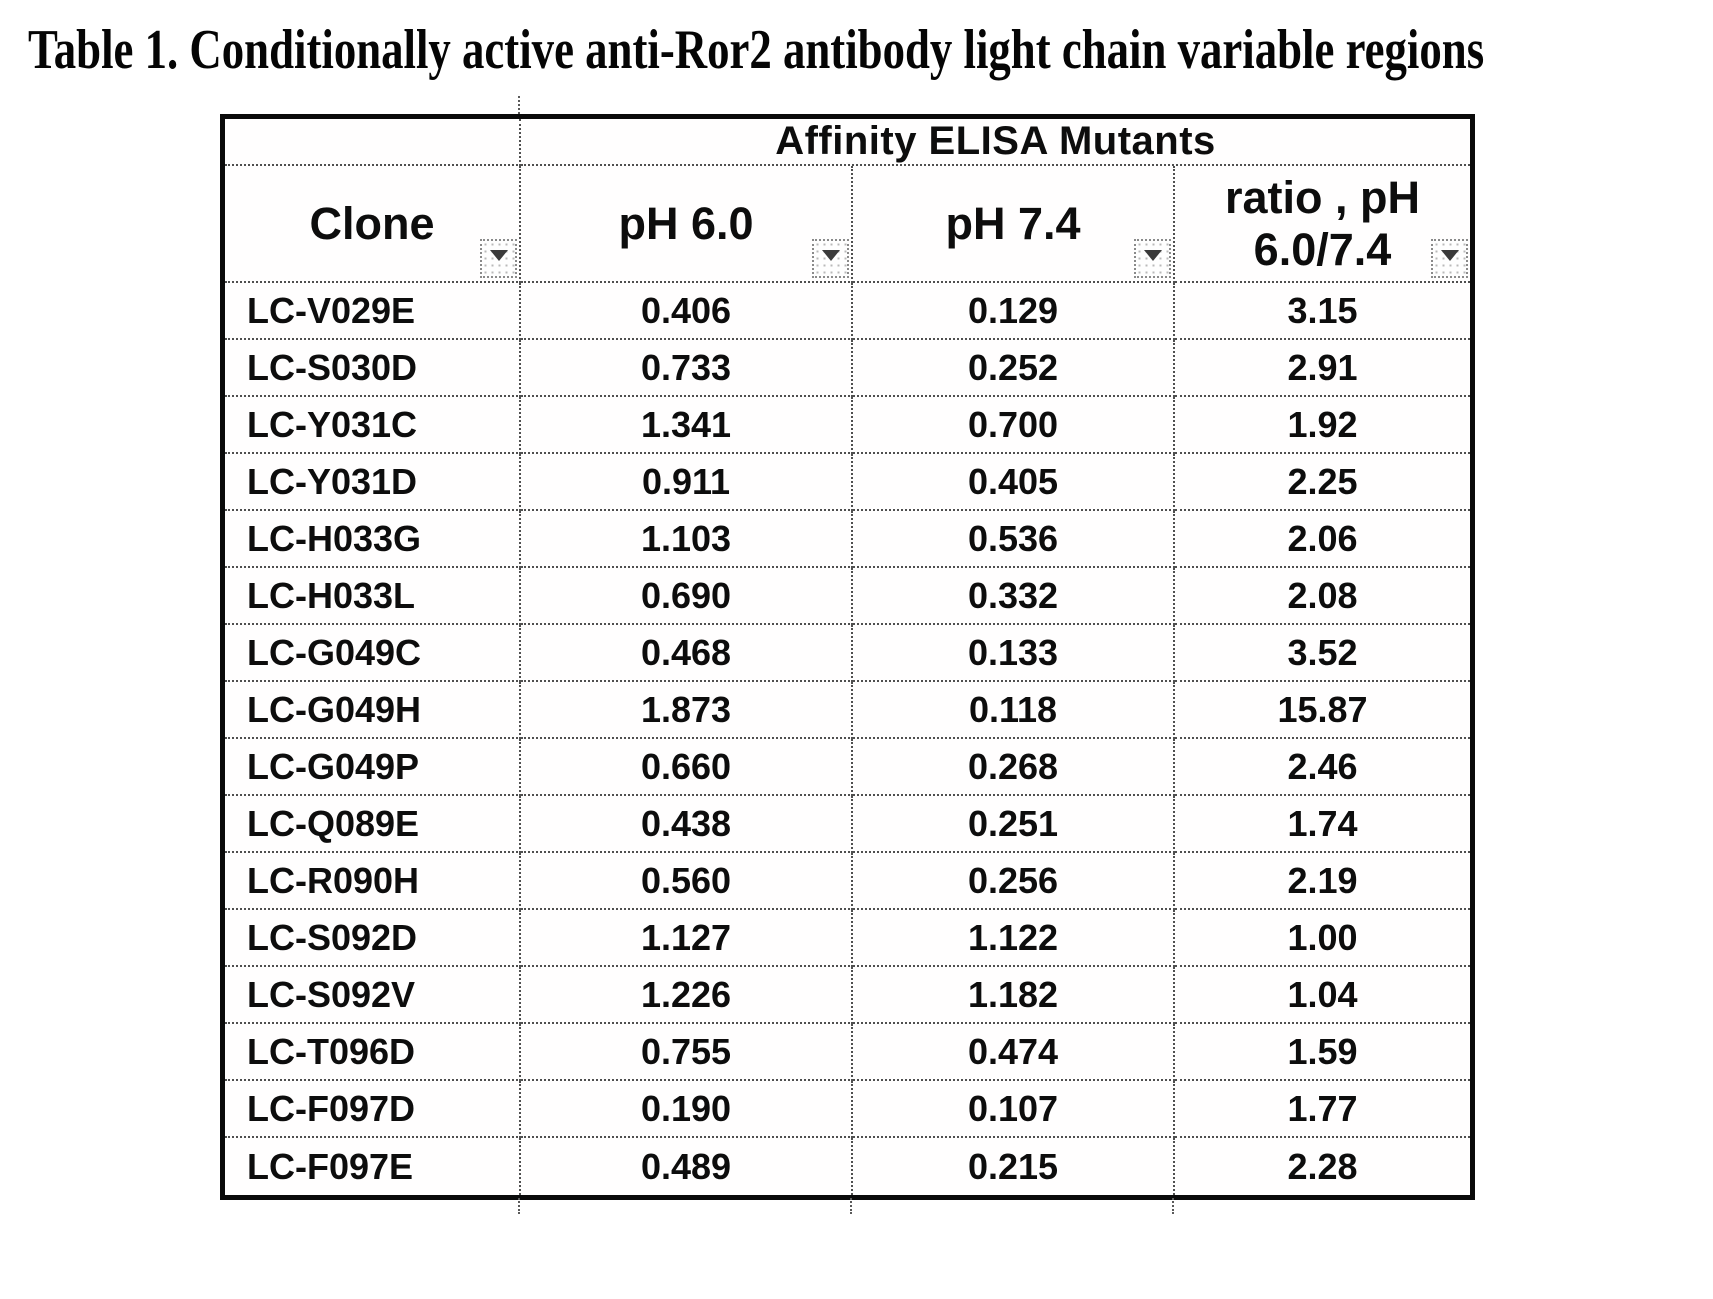 This screenshot has height=1299, width=1713. Describe the element at coordinates (1014, 767) in the screenshot. I see `cell-ph74: 0.268` at that location.